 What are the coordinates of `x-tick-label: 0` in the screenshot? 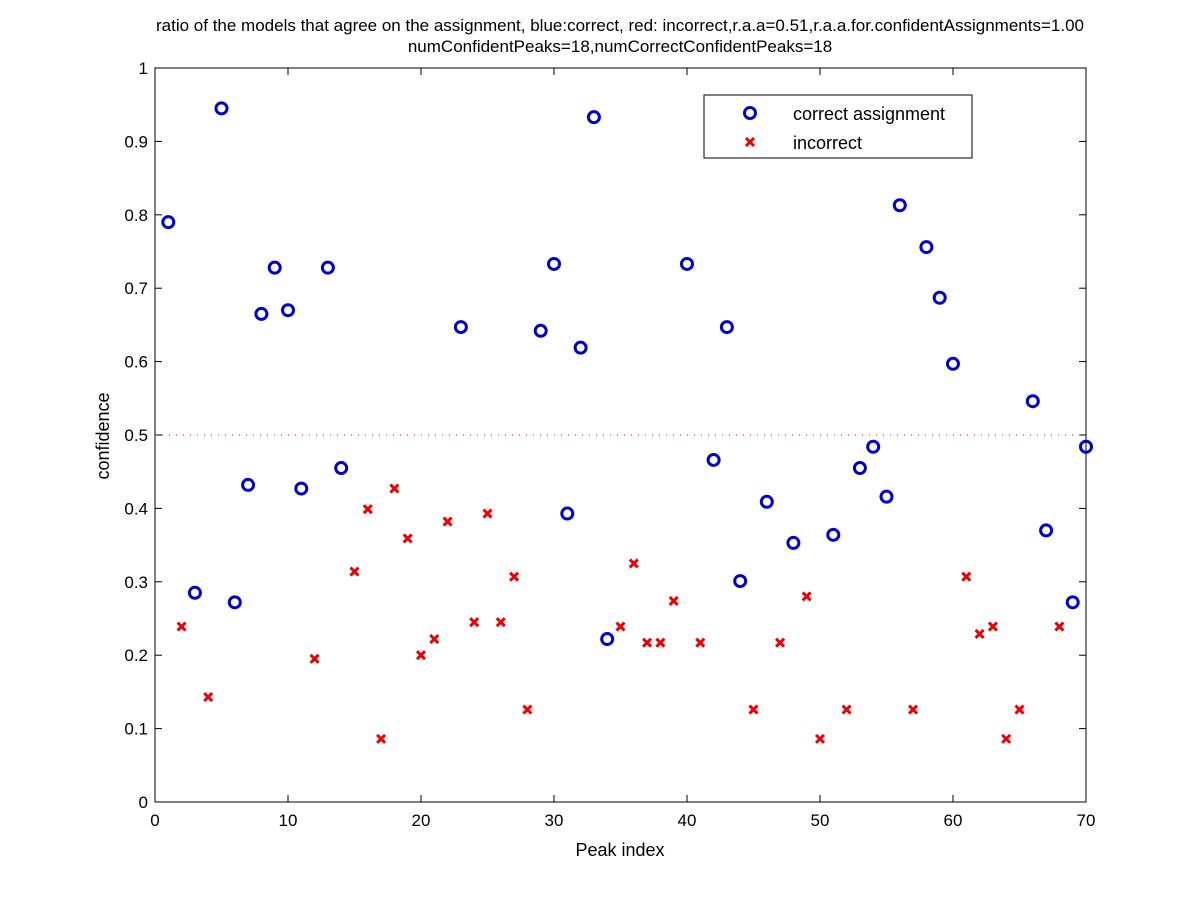 It's located at (154, 820).